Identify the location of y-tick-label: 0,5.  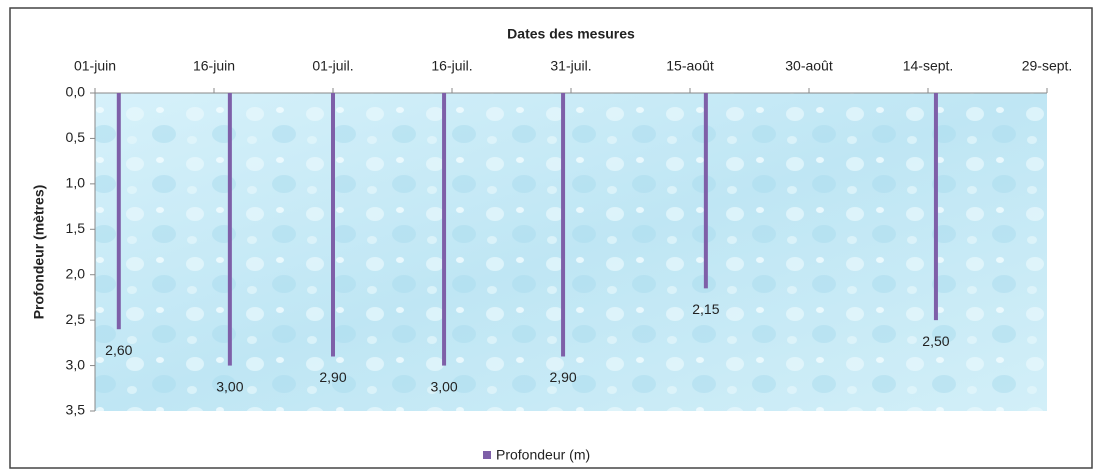
(76, 137).